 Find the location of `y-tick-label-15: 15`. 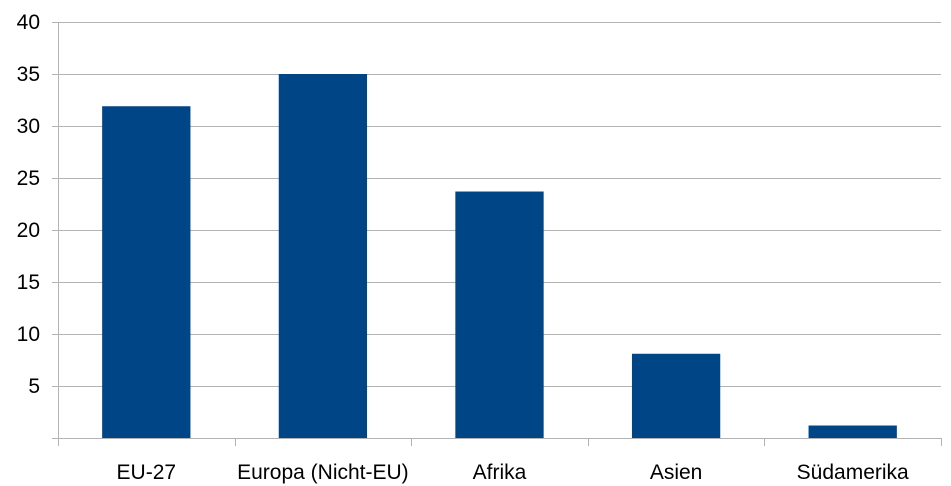

y-tick-label-15: 15 is located at coordinates (28, 282).